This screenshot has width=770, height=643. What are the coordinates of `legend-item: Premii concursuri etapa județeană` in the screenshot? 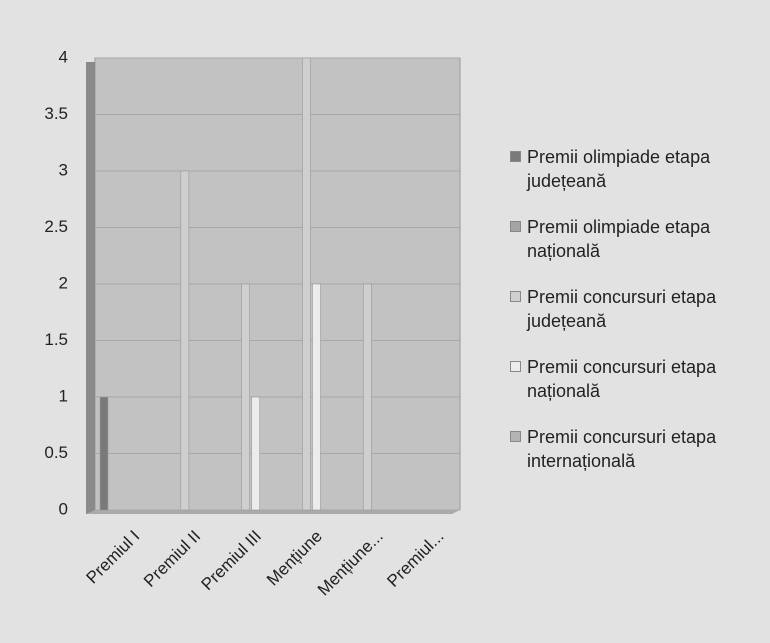 It's located at (618, 309).